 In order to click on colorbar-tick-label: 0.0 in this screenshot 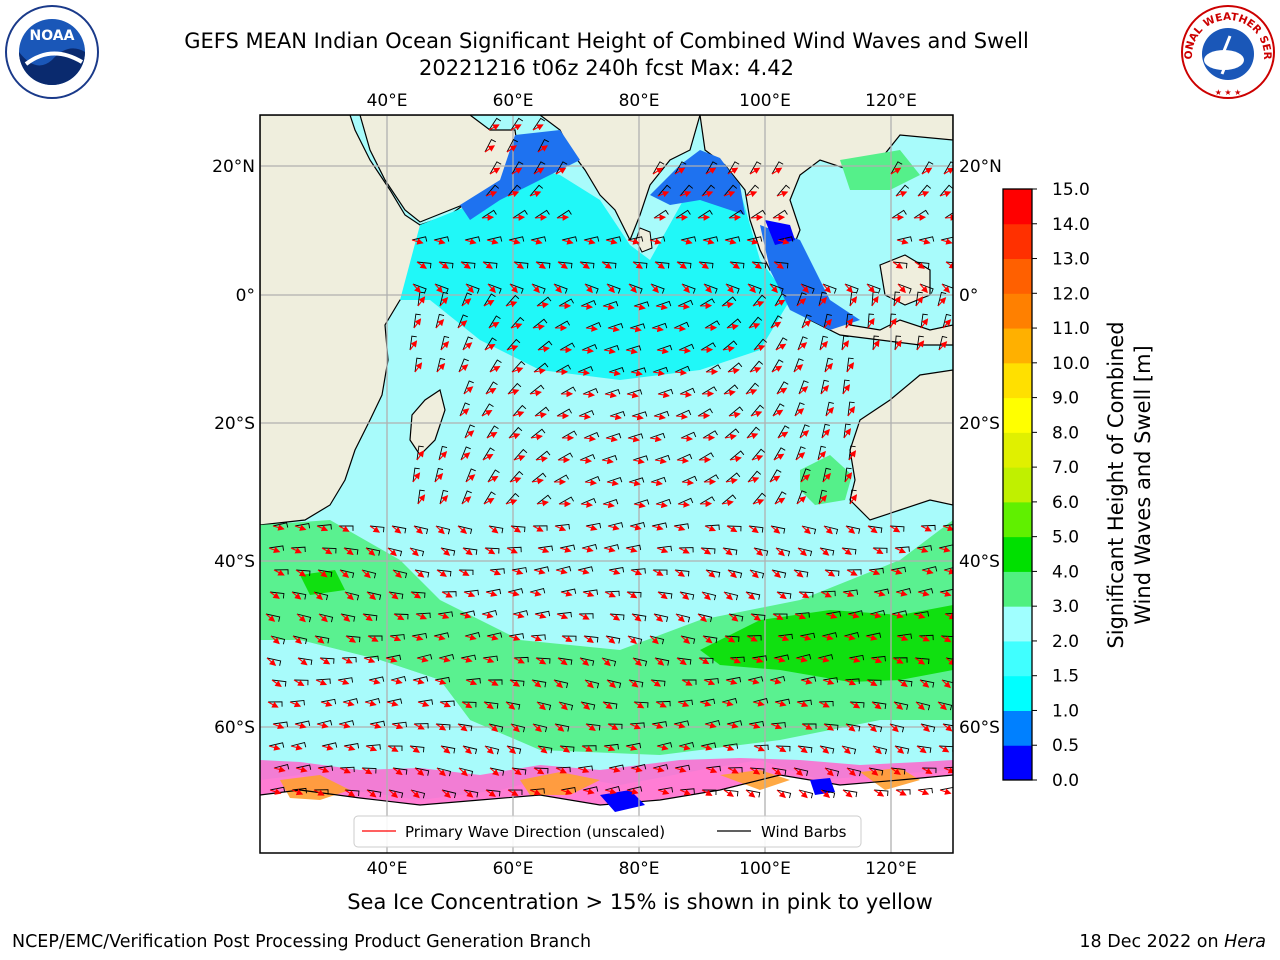, I will do `click(1065, 781)`.